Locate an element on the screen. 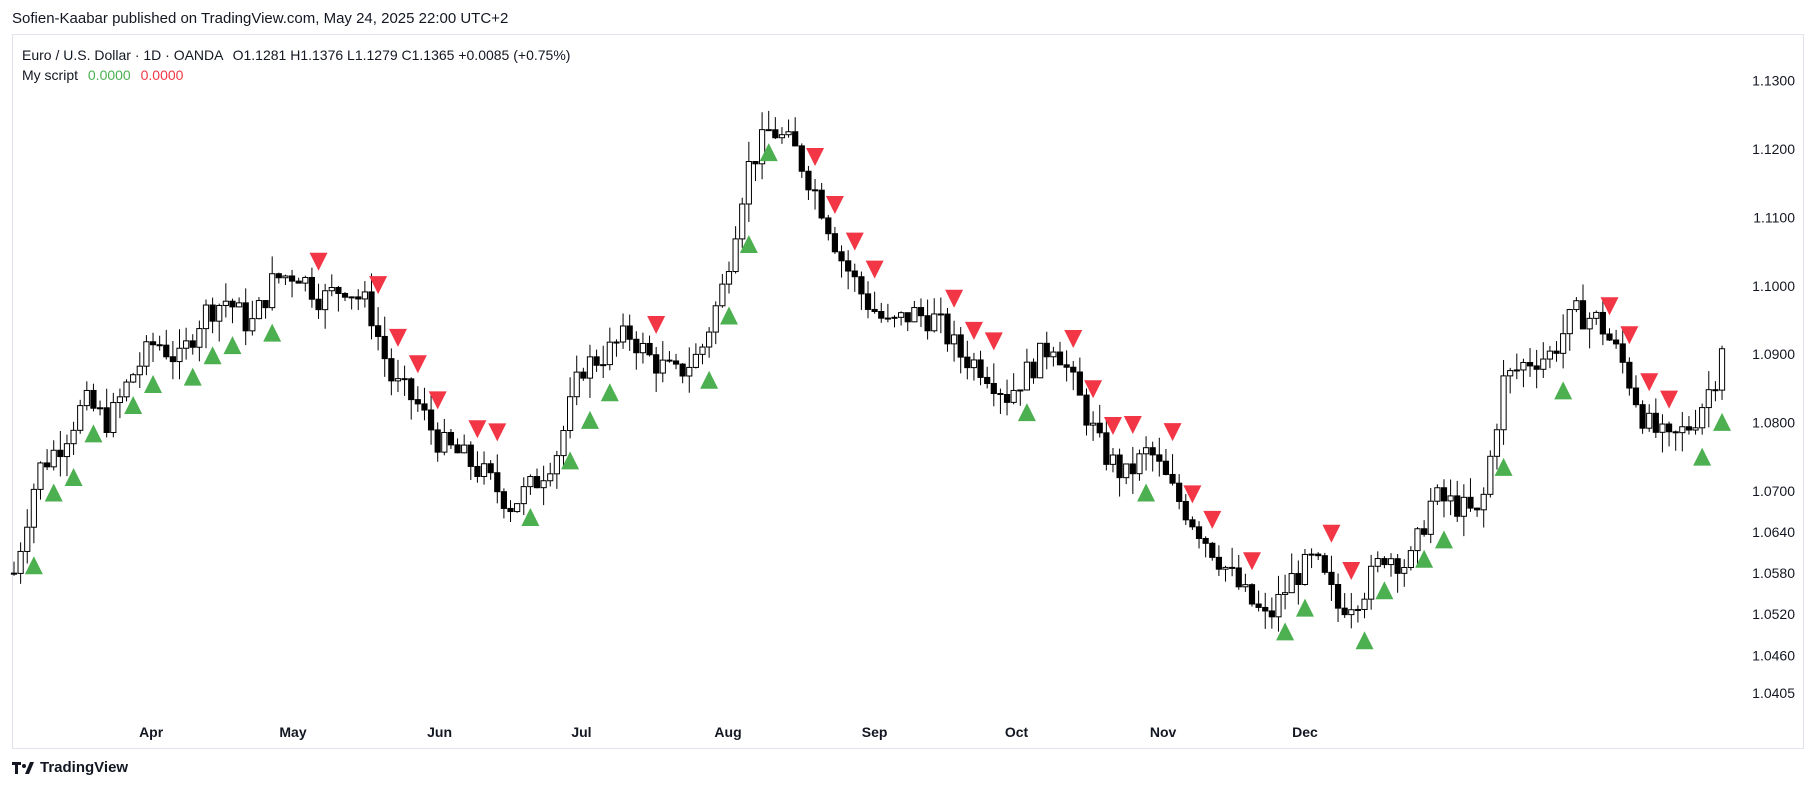 The image size is (1814, 793). x-tick-label: Nov is located at coordinates (1163, 732).